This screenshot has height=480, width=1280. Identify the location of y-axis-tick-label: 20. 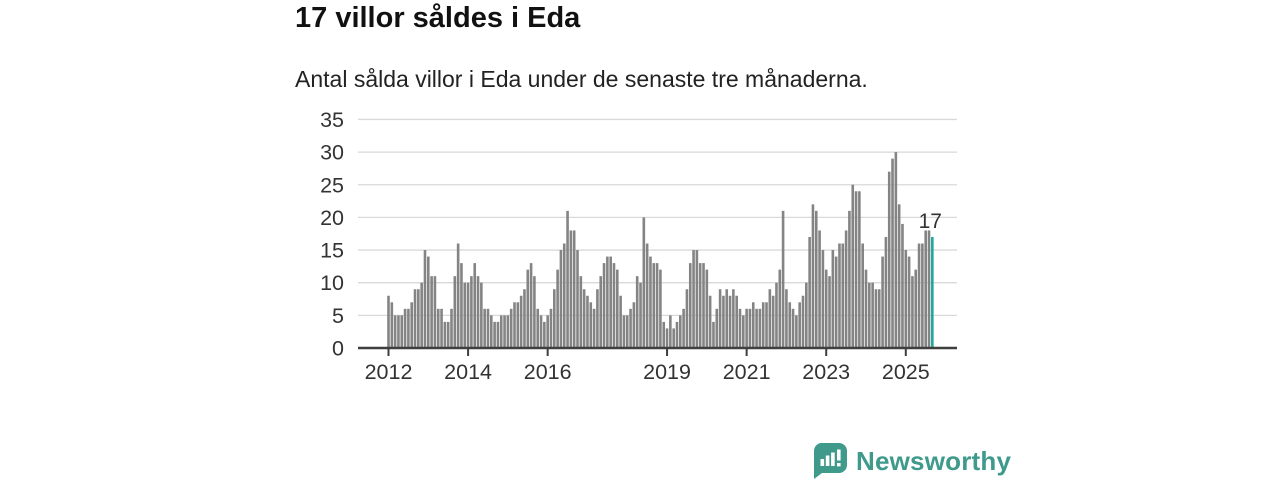
(332, 218).